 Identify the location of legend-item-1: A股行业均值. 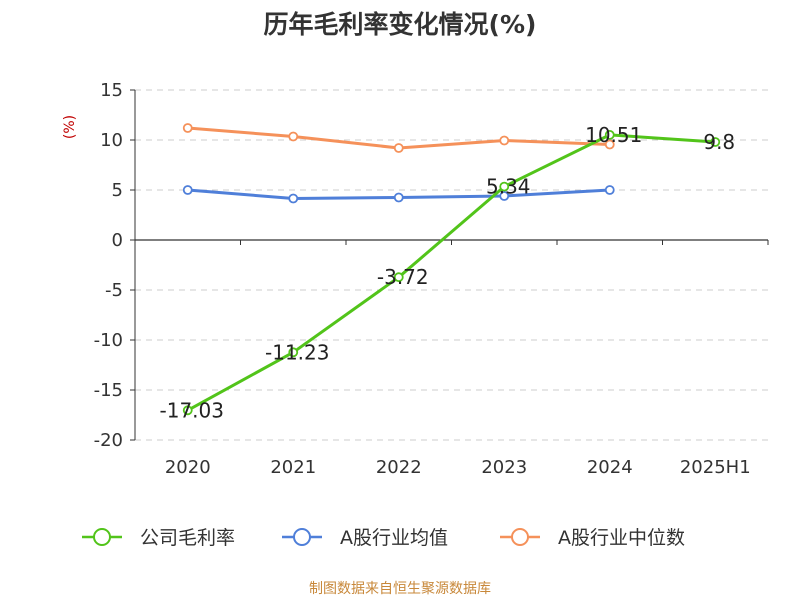
(365, 538).